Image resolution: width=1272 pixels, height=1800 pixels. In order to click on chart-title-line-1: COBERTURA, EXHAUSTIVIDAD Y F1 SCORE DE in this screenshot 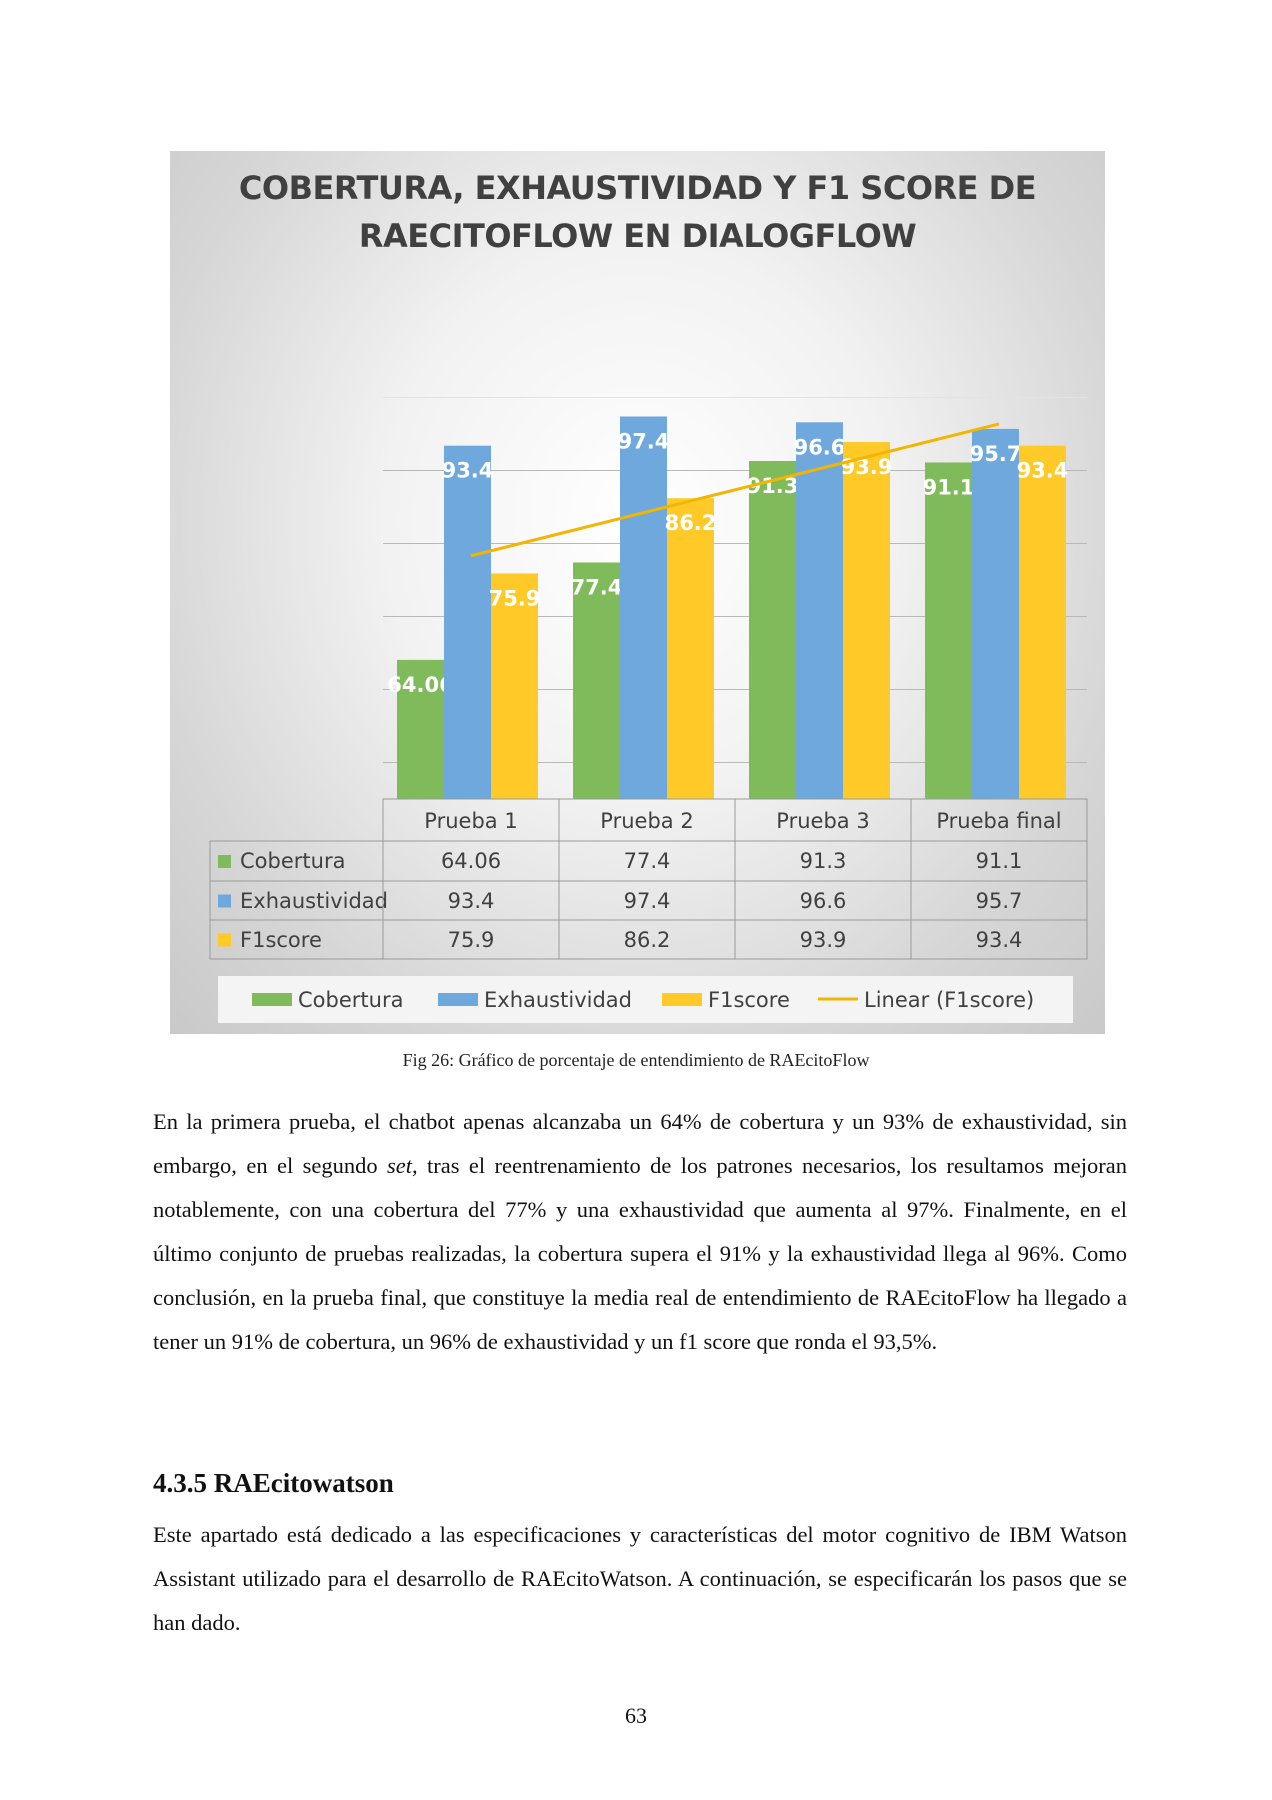, I will do `click(637, 188)`.